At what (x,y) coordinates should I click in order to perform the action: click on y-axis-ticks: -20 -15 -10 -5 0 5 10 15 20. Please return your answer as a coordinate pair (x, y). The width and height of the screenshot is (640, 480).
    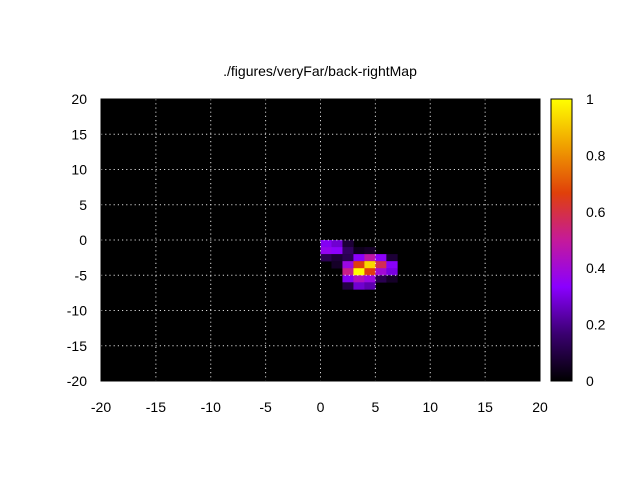
    Looking at the image, I should click on (77, 240).